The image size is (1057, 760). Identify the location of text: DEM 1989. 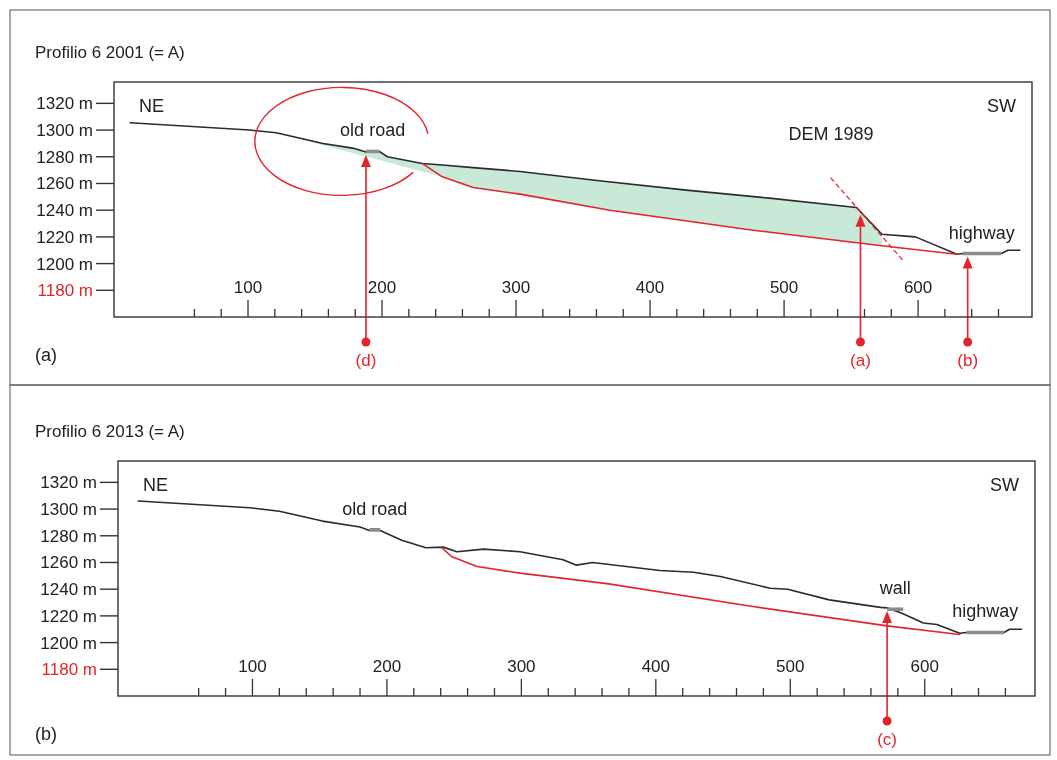
(831, 134).